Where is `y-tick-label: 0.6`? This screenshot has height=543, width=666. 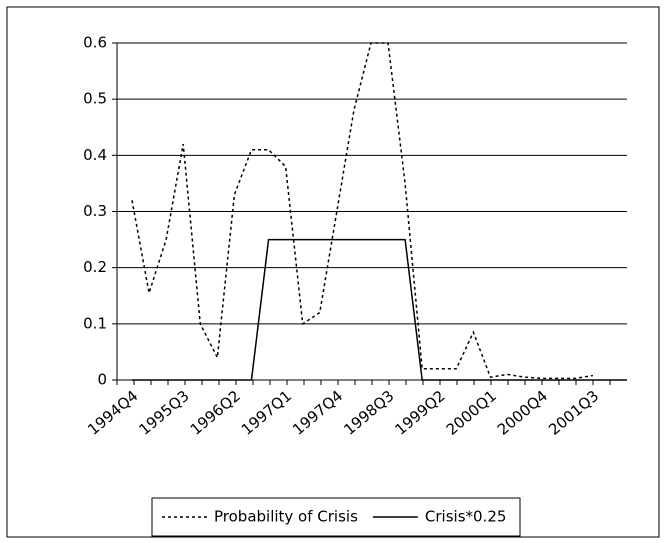 y-tick-label: 0.6 is located at coordinates (95, 43).